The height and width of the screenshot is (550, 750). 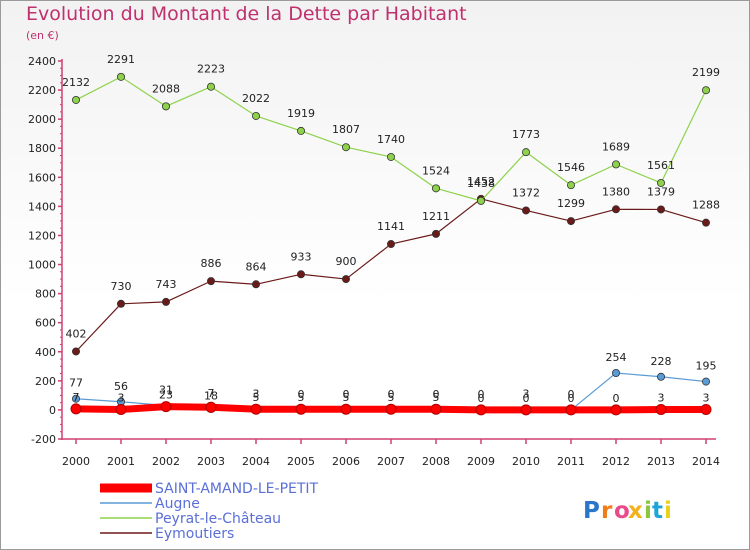 I want to click on data-label: 886, so click(x=211, y=263).